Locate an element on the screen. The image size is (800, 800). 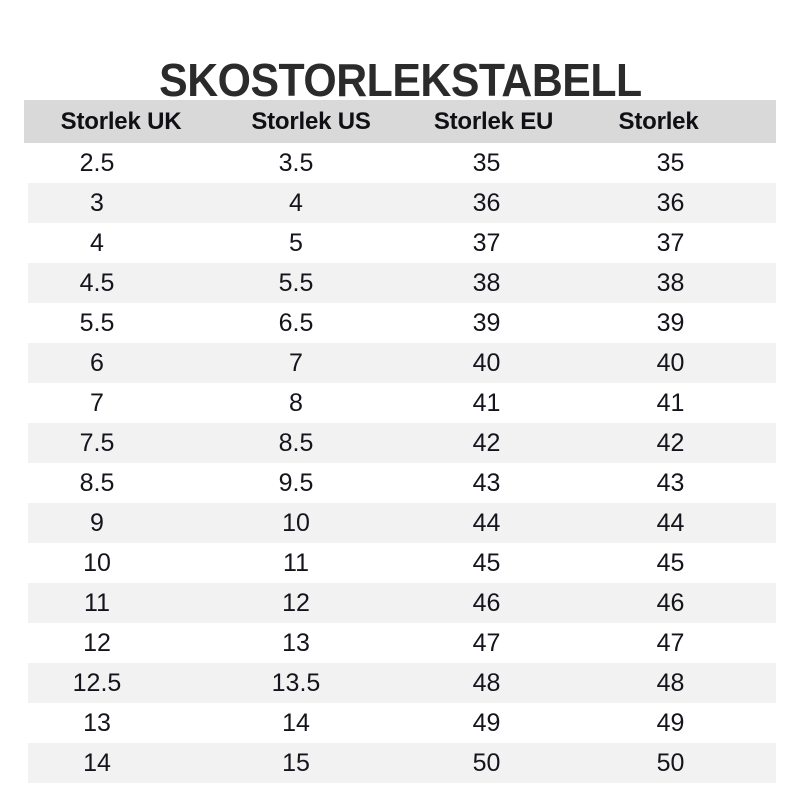
page-title-container: SKOSTORLEKSTABELL is located at coordinates (400, 80).